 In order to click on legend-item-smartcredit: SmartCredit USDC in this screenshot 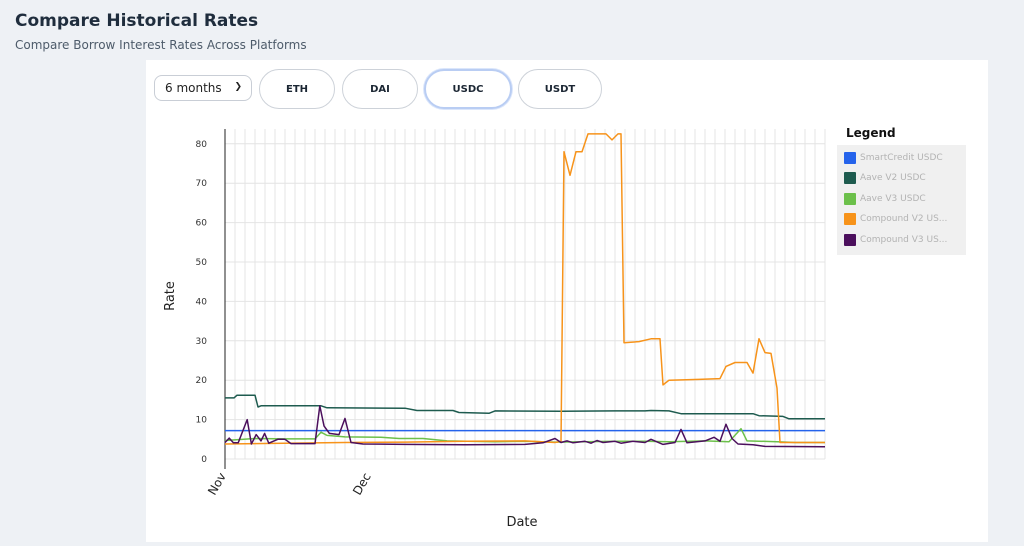, I will do `click(893, 158)`.